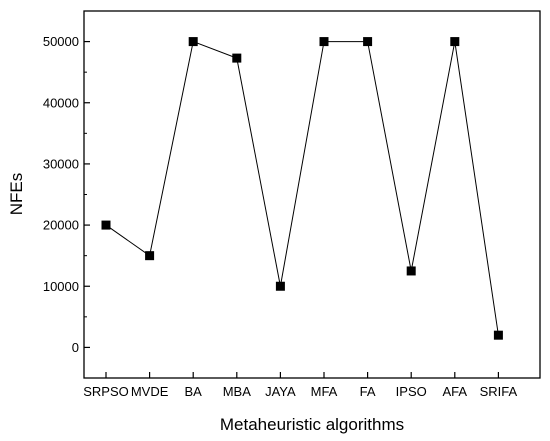 The width and height of the screenshot is (550, 441). Describe the element at coordinates (411, 391) in the screenshot. I see `x-tick-label: IPSO` at that location.